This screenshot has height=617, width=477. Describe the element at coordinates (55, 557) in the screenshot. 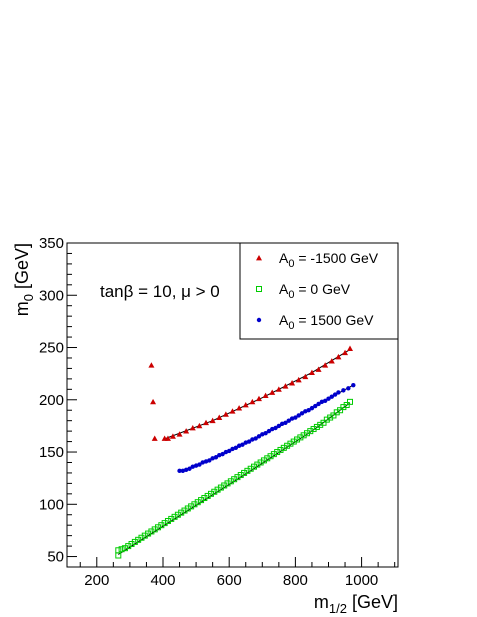

I see `y-tick-label: 50` at that location.